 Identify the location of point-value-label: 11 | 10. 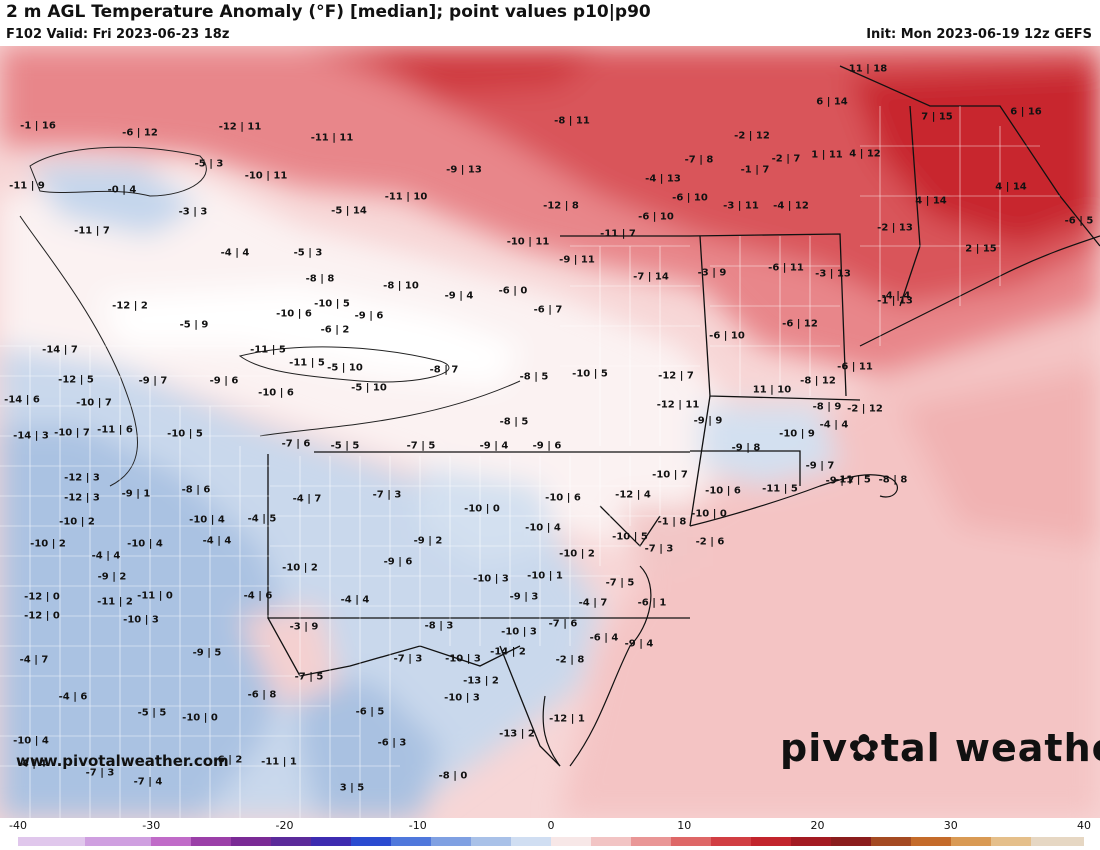
(772, 390).